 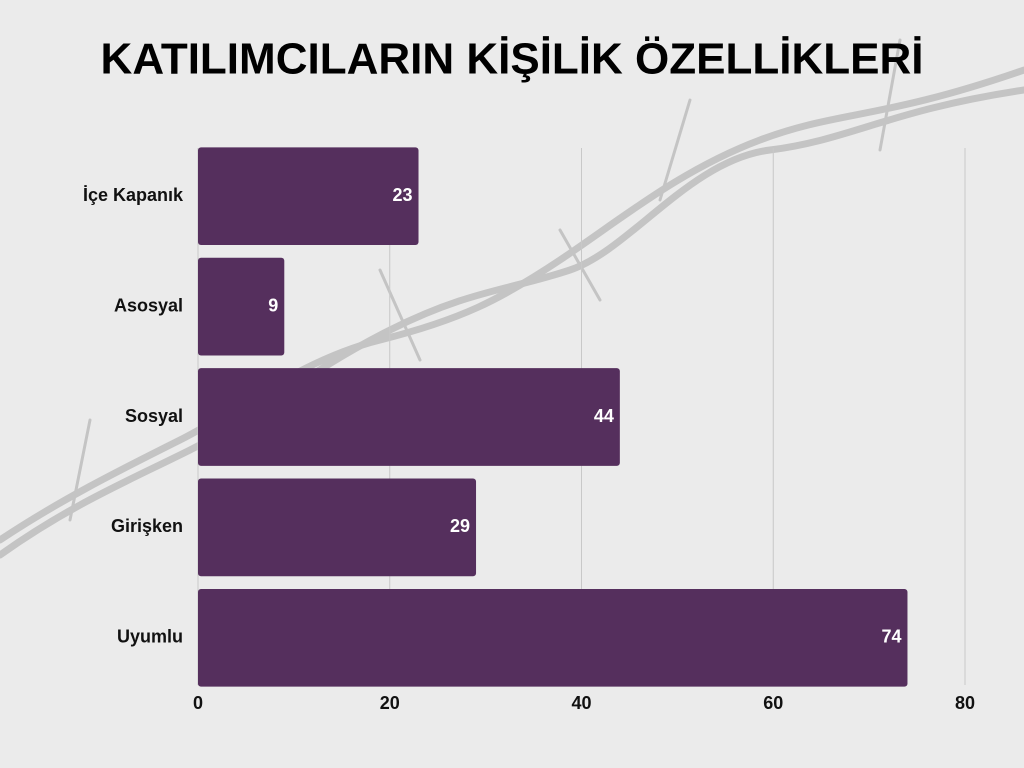 I want to click on value-label: 9, so click(x=273, y=305).